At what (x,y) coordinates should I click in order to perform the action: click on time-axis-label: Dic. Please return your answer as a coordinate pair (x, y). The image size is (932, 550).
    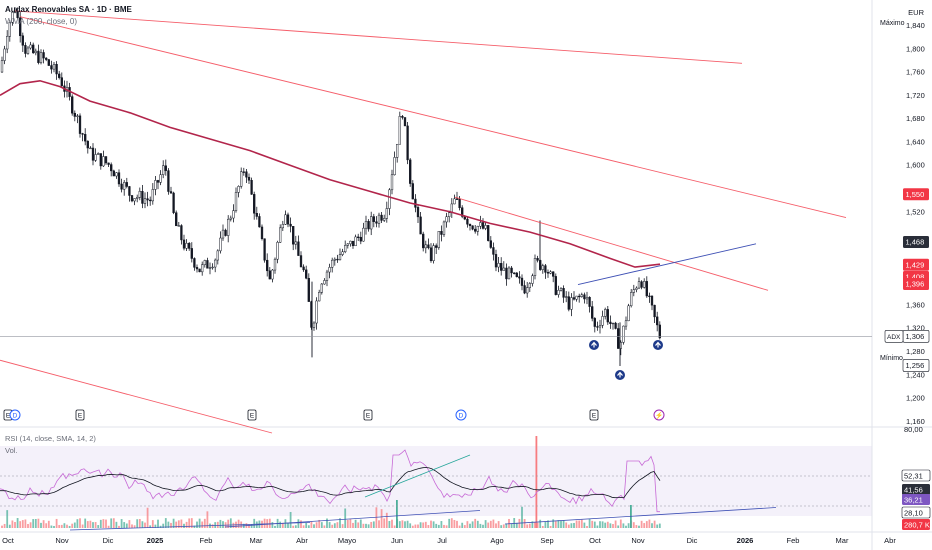
    Looking at the image, I should click on (108, 540).